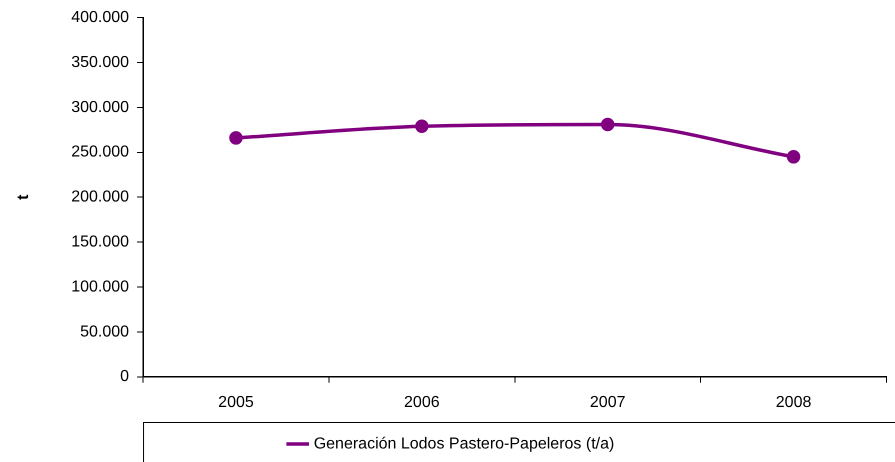  Describe the element at coordinates (608, 402) in the screenshot. I see `x-tick-label: 2007` at that location.